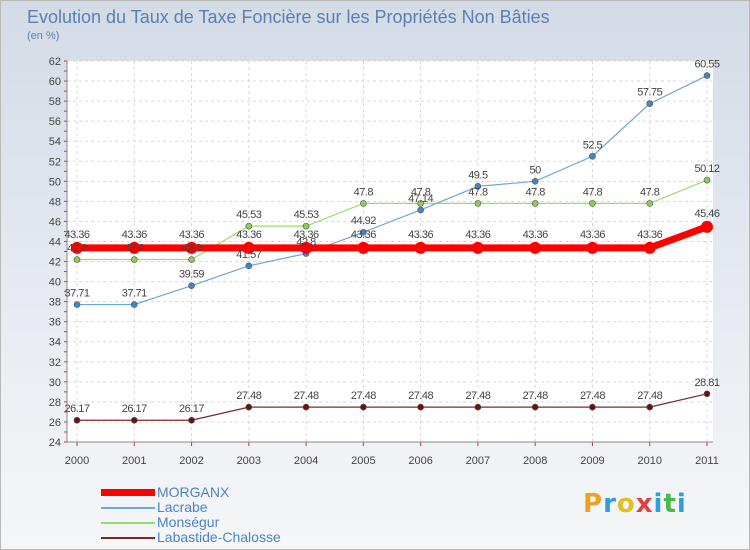 Image resolution: width=750 pixels, height=550 pixels. Describe the element at coordinates (670, 504) in the screenshot. I see `logo-letter: t` at that location.